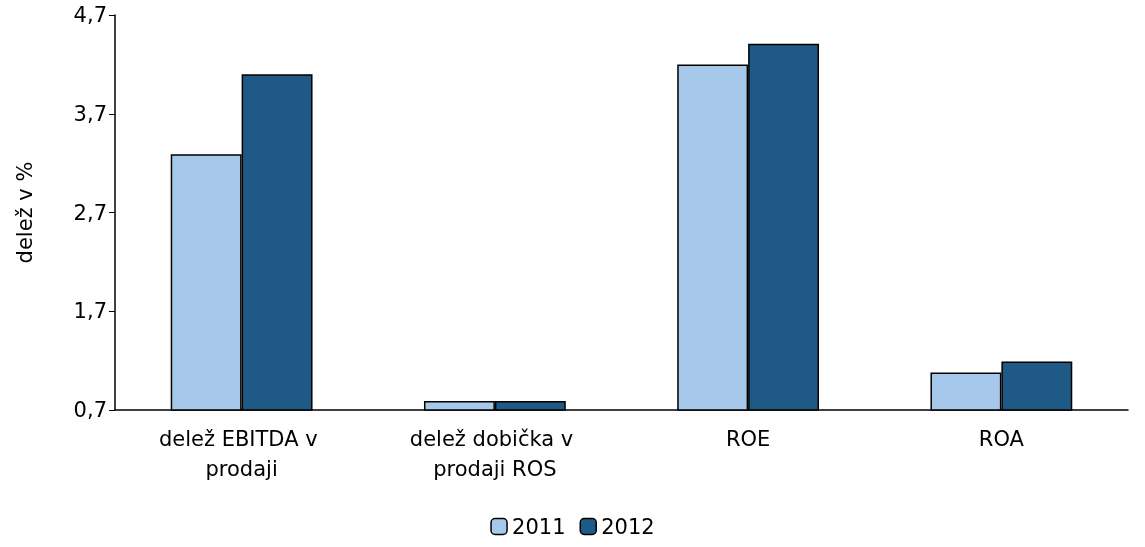 This screenshot has width=1145, height=547. What do you see at coordinates (628, 526) in the screenshot?
I see `legend-label: 2012` at bounding box center [628, 526].